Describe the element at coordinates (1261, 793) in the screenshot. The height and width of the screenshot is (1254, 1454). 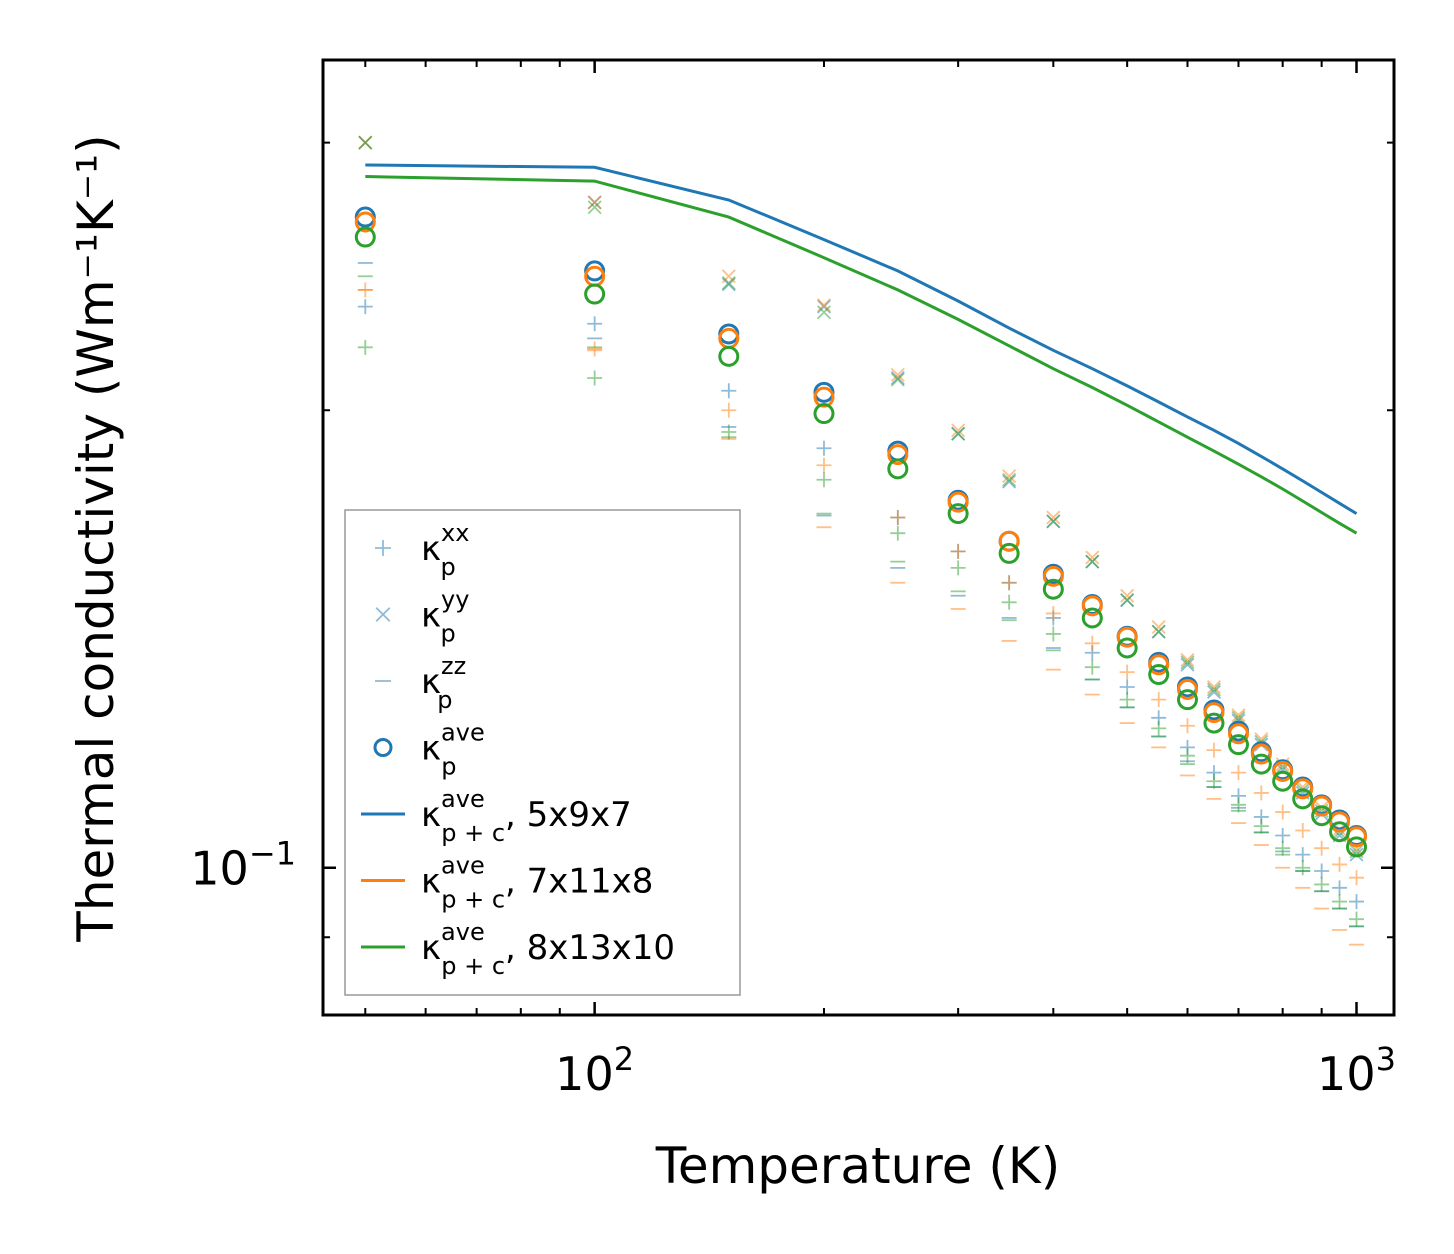
I see `point-kxx-7x11x8-750K` at that location.